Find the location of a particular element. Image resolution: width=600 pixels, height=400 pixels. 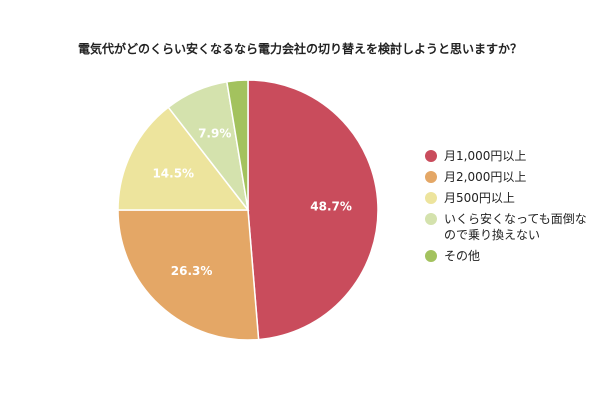

legend-label: いくら安くなっても面倒なので乗り換えない is located at coordinates (515, 227).